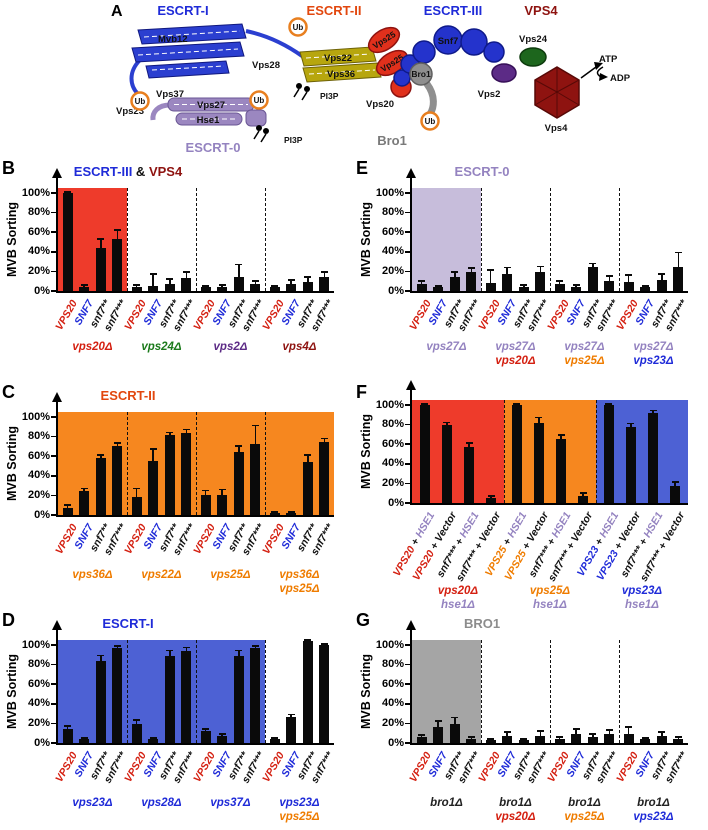  Describe the element at coordinates (230, 804) in the screenshot. I see `group-label: vps37Δ` at that location.